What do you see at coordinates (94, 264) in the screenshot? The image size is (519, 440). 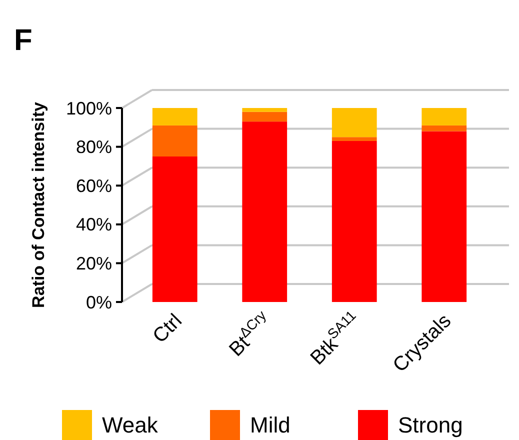 I see `y-tick-label: 20%` at bounding box center [94, 264].